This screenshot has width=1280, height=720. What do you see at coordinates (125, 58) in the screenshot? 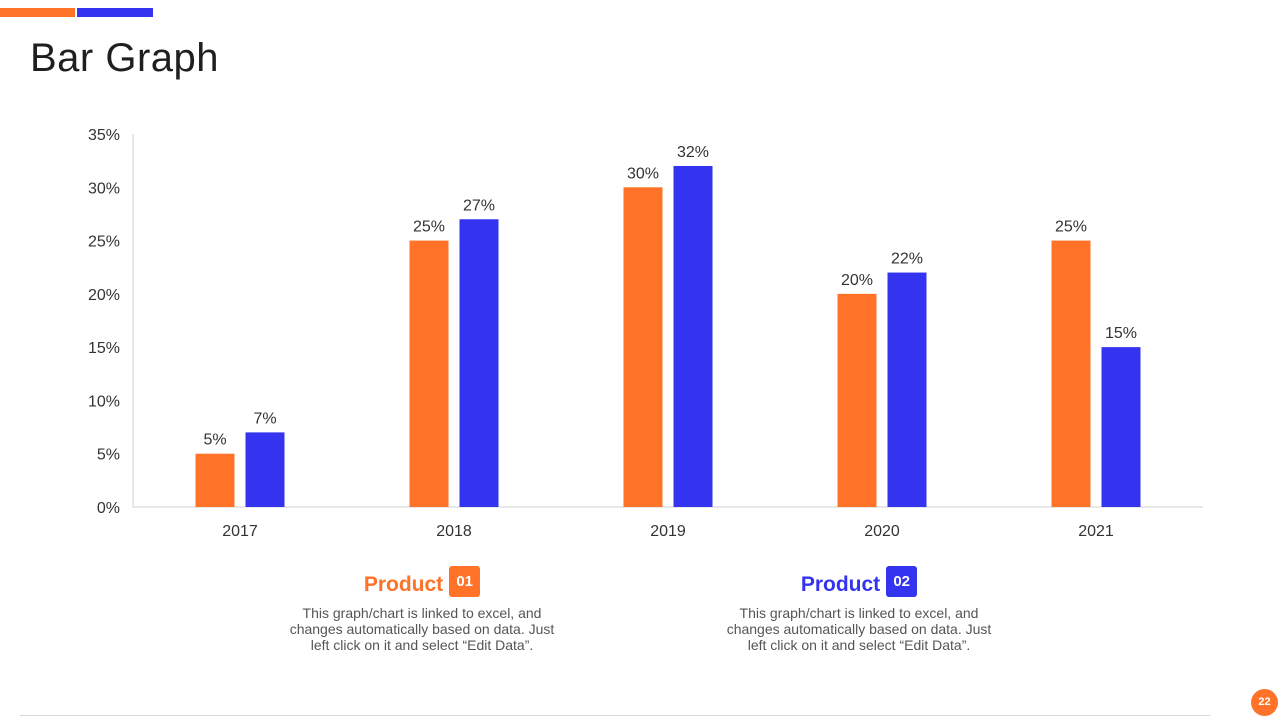
I see `page-title: Bar Graph` at bounding box center [125, 58].